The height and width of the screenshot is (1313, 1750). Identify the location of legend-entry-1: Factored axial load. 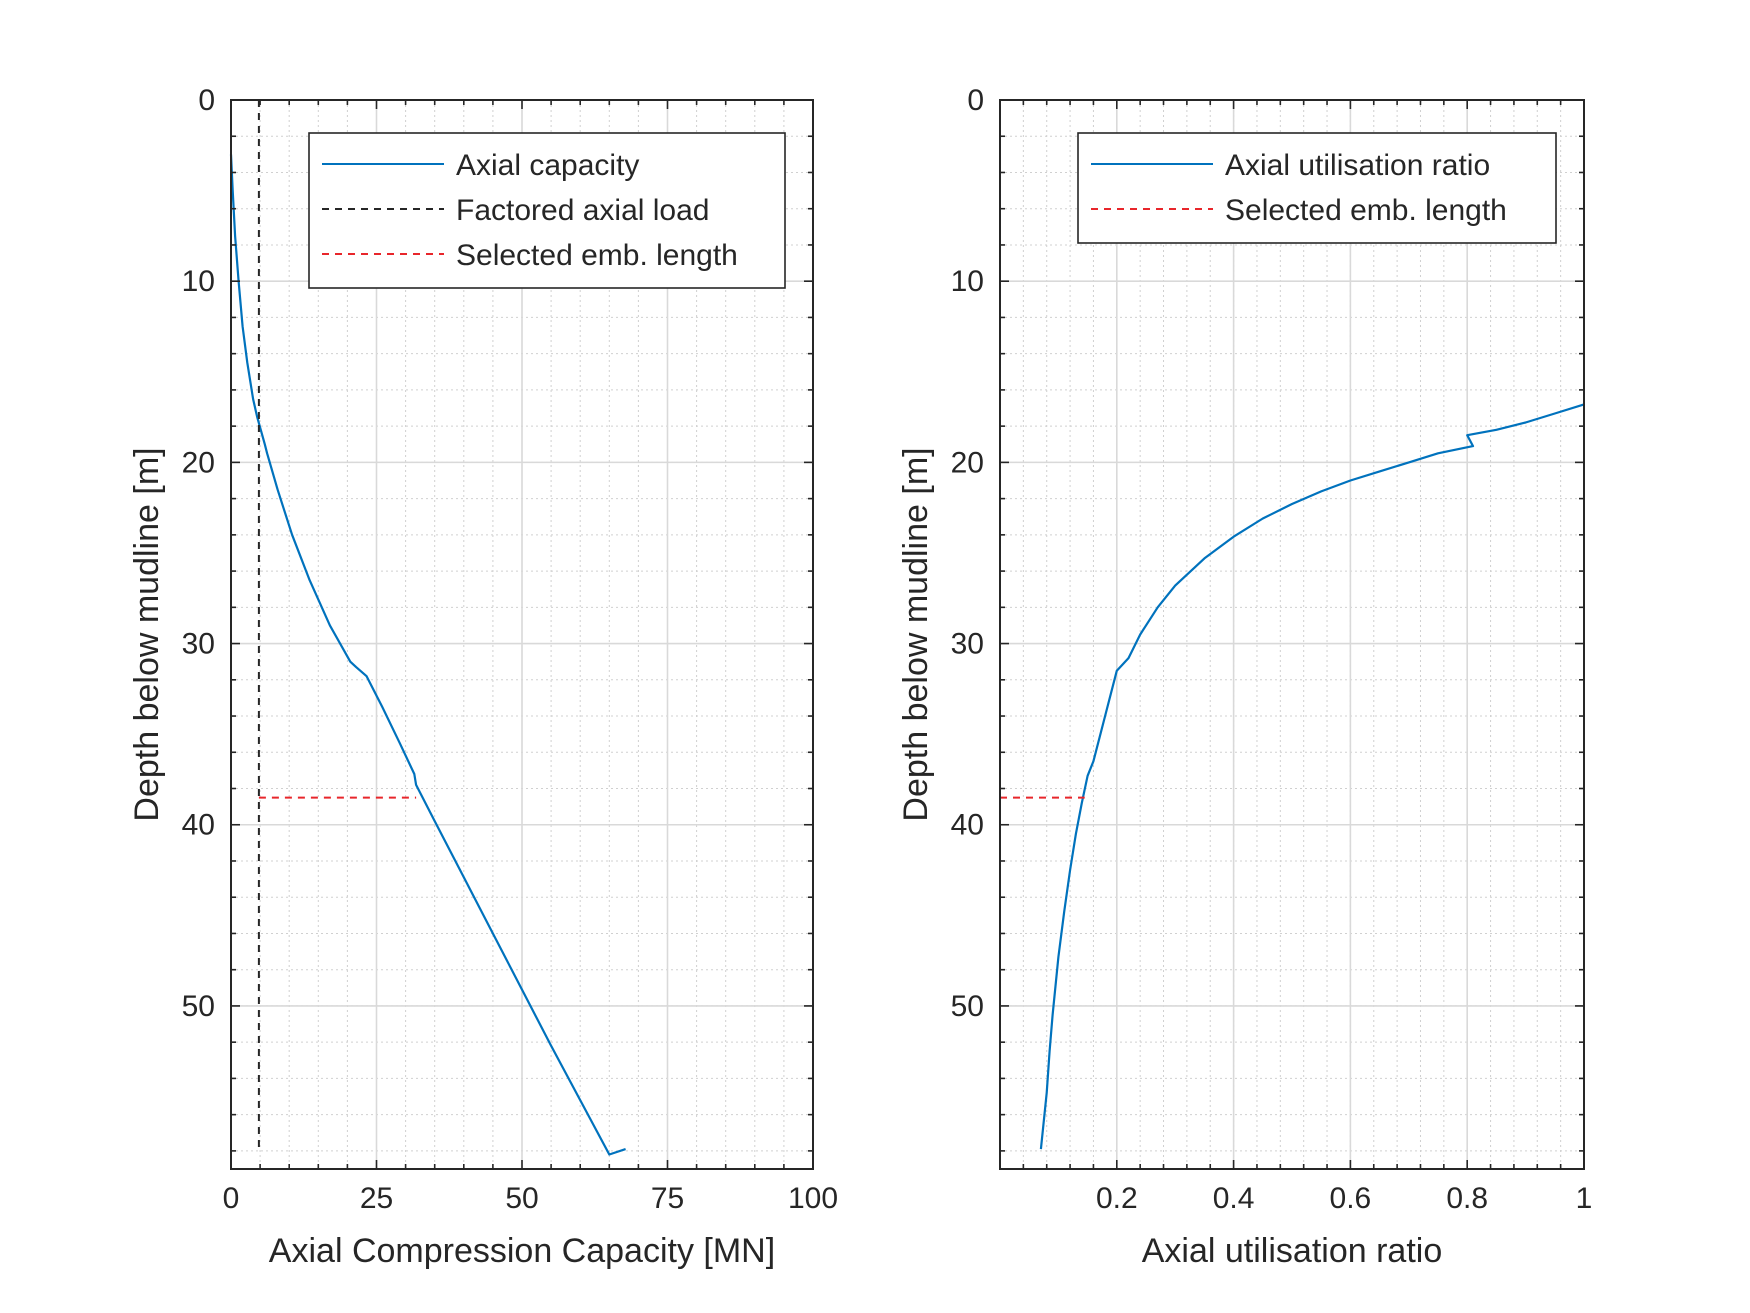
(582, 210).